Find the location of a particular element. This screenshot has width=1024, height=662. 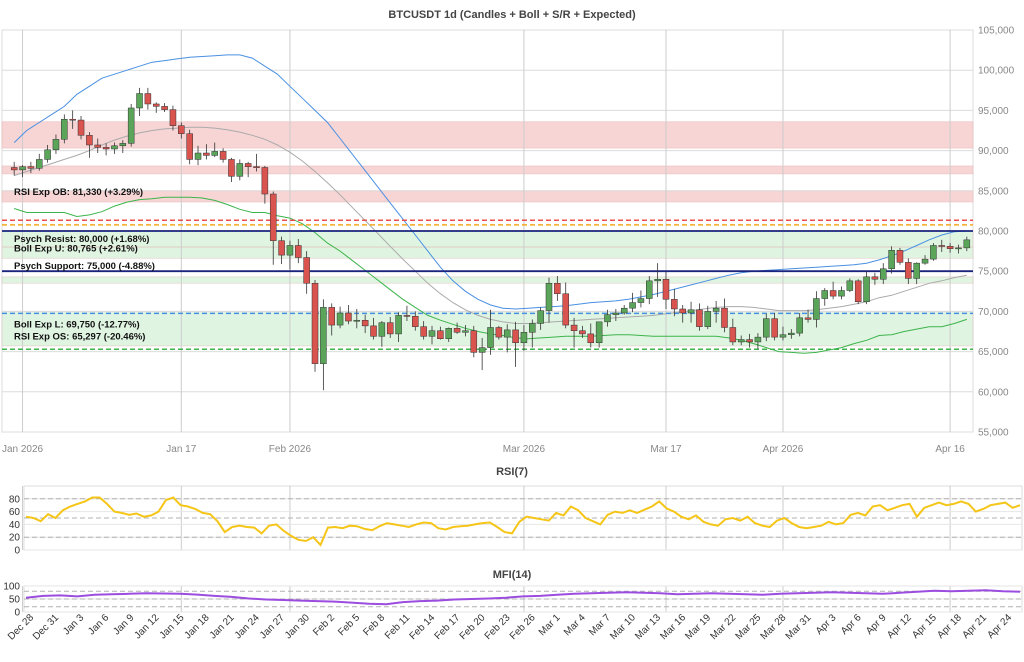

main-ytick-2: 65,000 is located at coordinates (993, 352).